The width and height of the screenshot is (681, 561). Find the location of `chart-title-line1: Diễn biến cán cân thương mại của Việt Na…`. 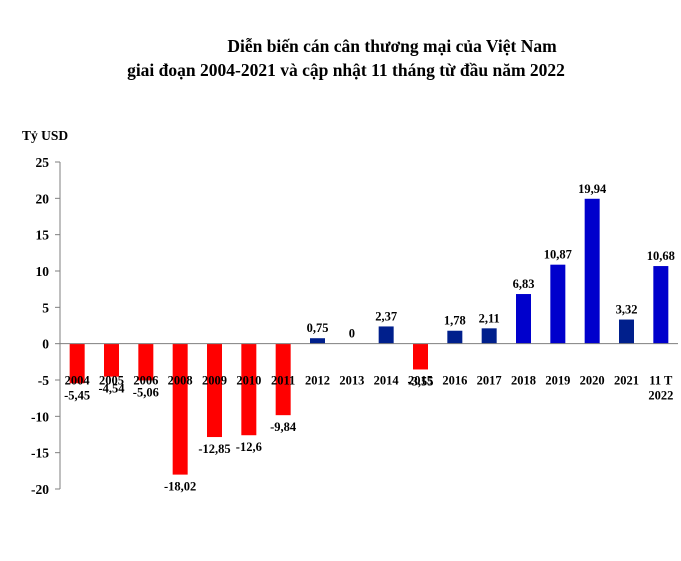

chart-title-line1: Diễn biến cán cân thương mại của Việt Na… is located at coordinates (392, 46).